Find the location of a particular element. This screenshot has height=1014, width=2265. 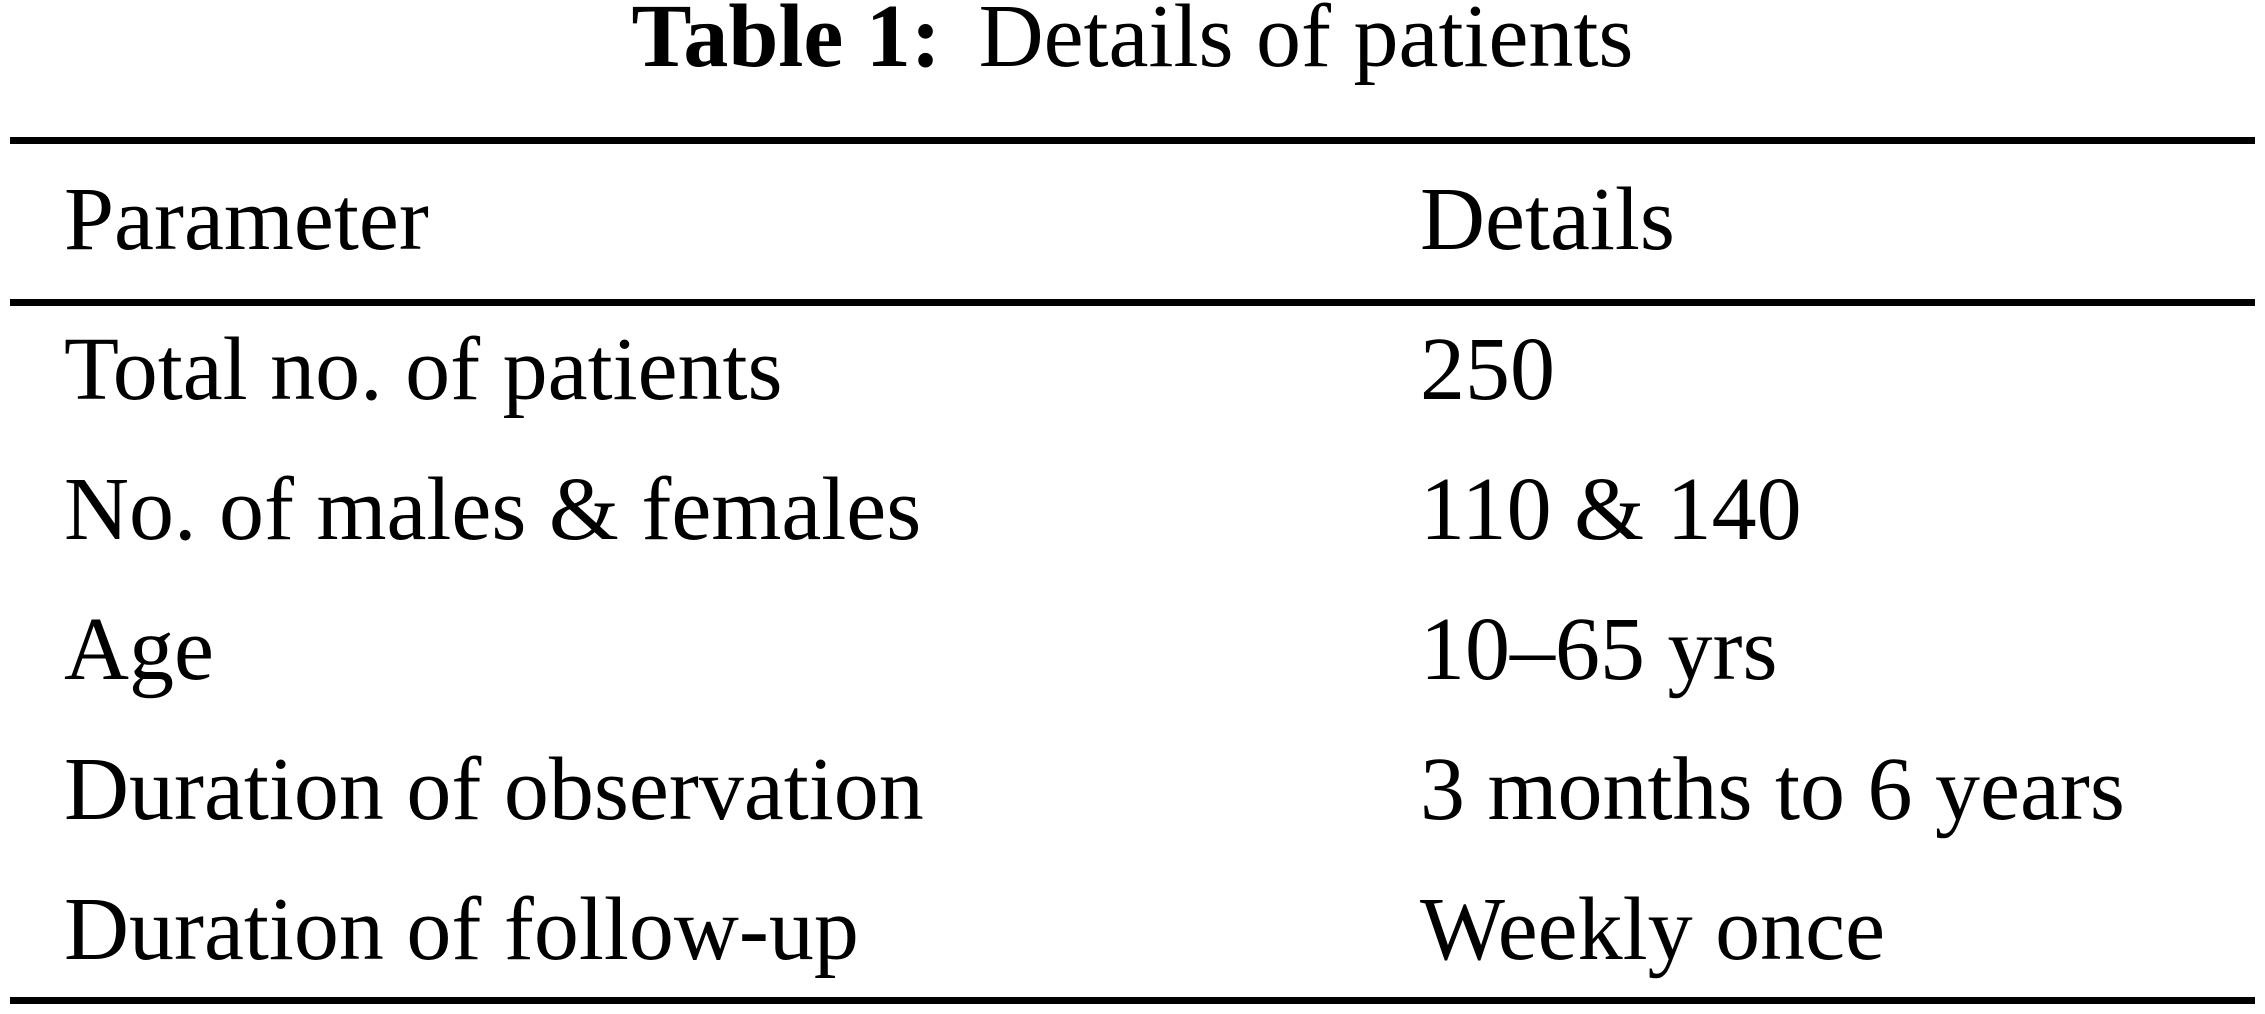

table-bottom-rule is located at coordinates (1132, 1000).